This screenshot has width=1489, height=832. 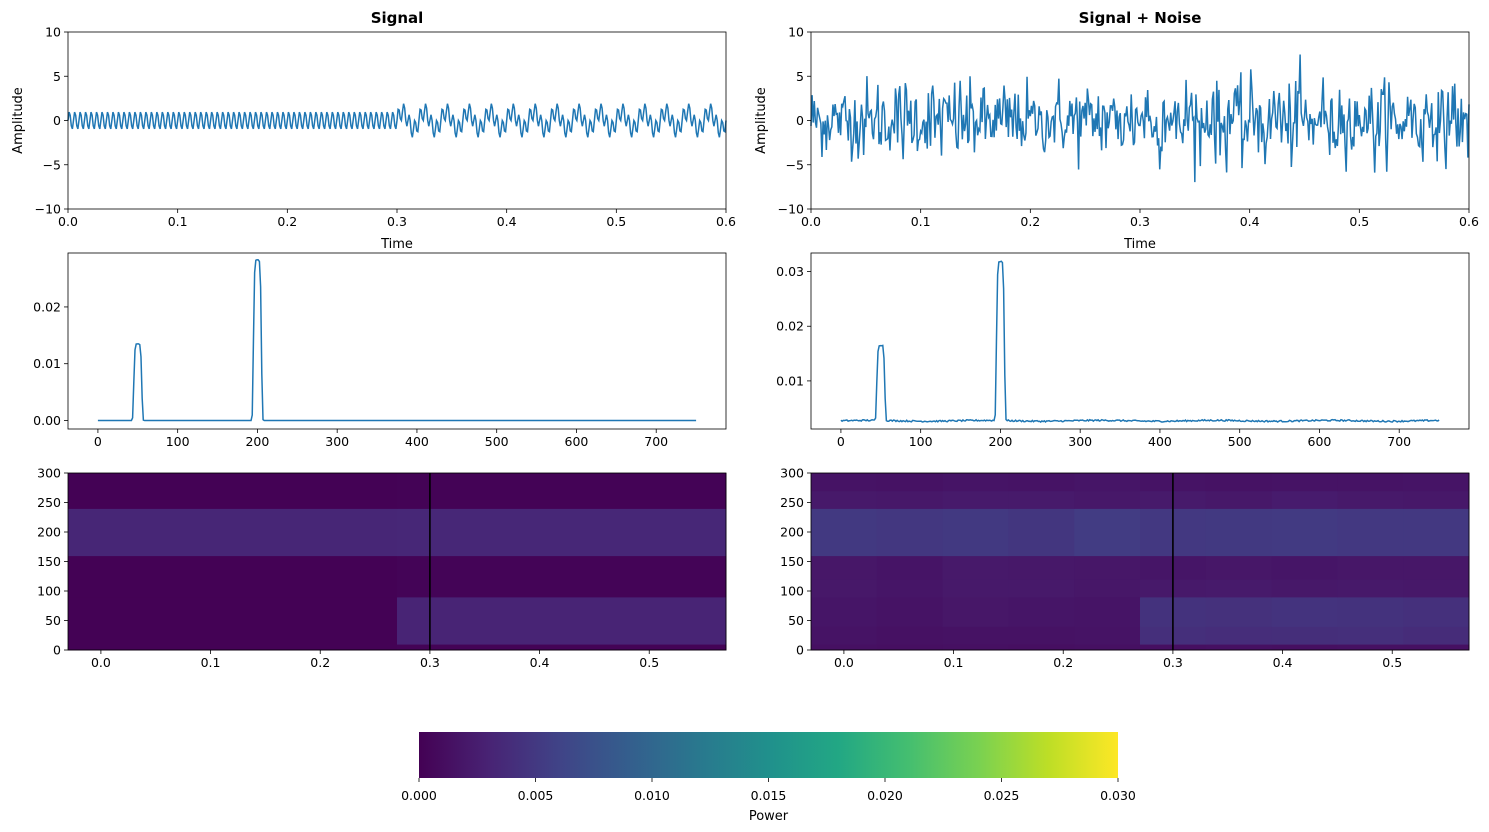 What do you see at coordinates (800, 76) in the screenshot?
I see `y-tick-label: 5` at bounding box center [800, 76].